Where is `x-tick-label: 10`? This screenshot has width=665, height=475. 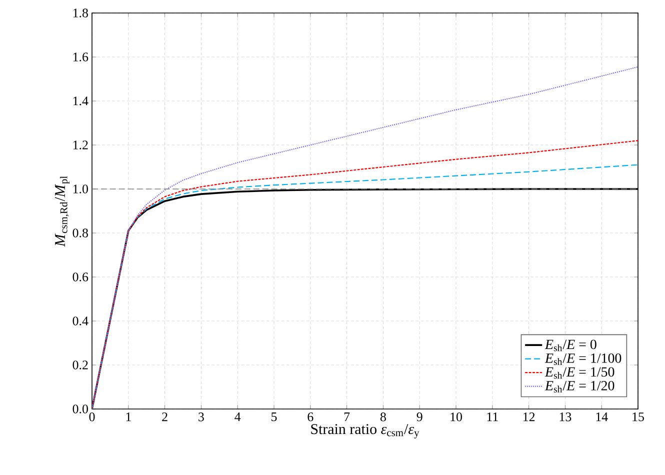 x-tick-label: 10 is located at coordinates (456, 417).